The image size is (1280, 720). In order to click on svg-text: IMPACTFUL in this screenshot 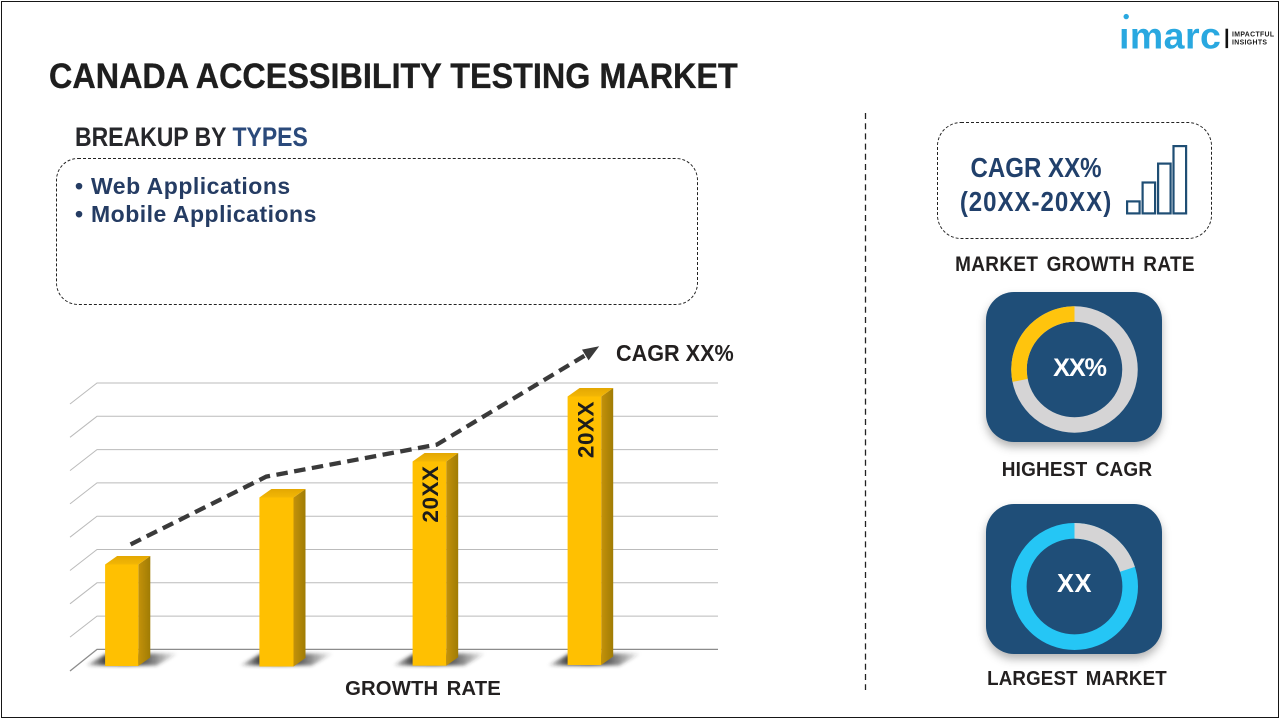, I will do `click(1253, 34)`.